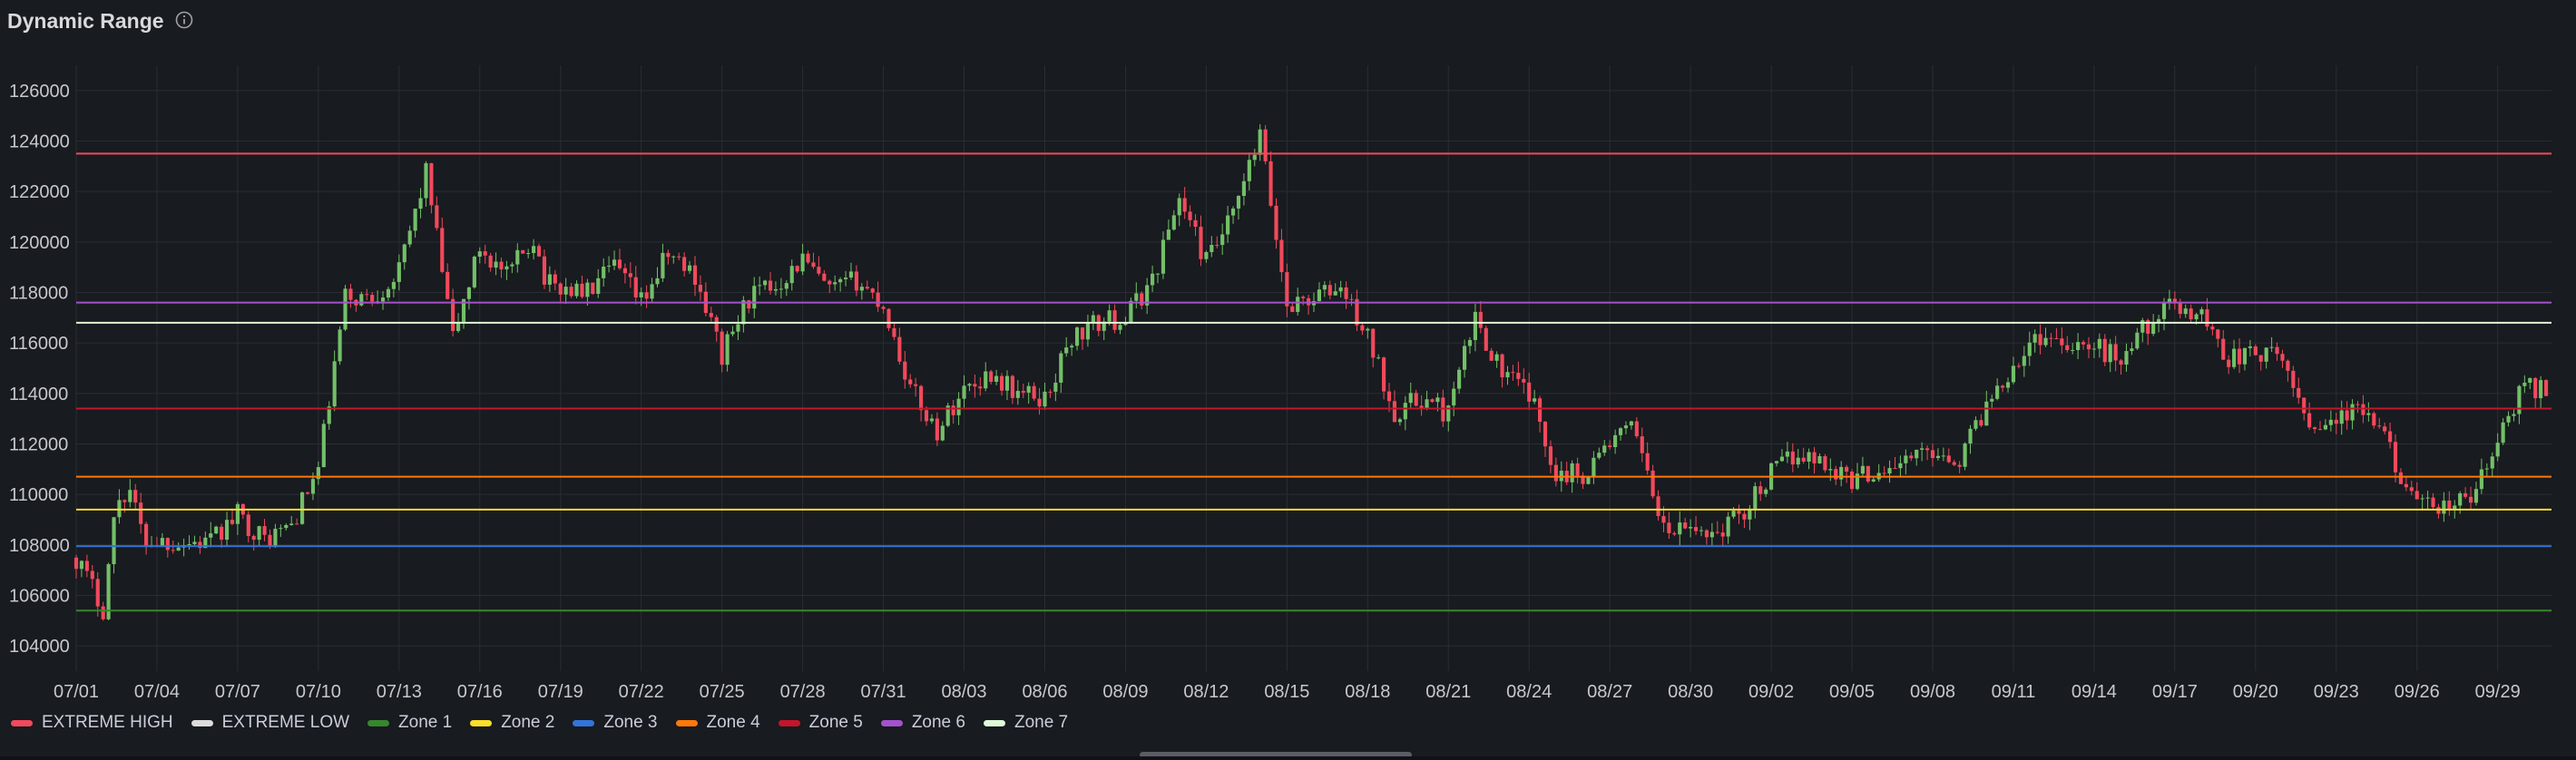 The height and width of the screenshot is (760, 2576). I want to click on x-tick-label: 07/07, so click(237, 692).